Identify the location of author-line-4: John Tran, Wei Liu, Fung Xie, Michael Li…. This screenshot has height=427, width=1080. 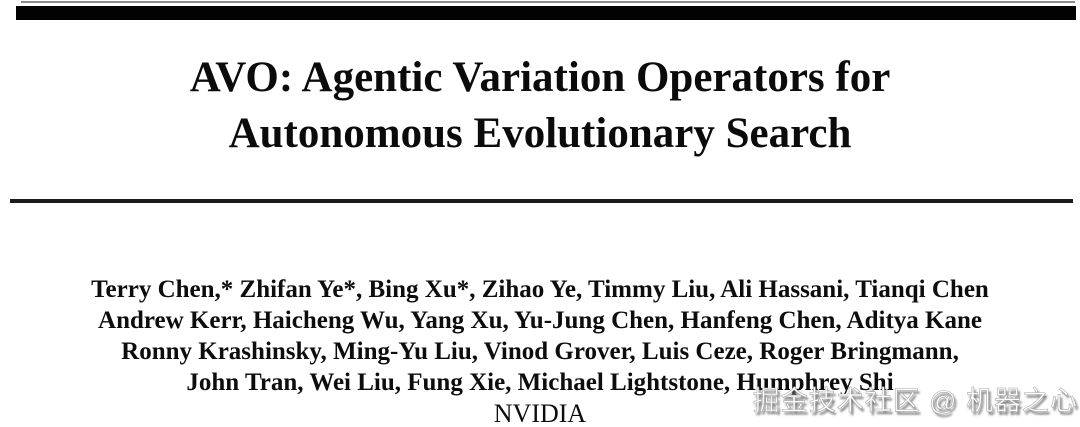
(540, 382).